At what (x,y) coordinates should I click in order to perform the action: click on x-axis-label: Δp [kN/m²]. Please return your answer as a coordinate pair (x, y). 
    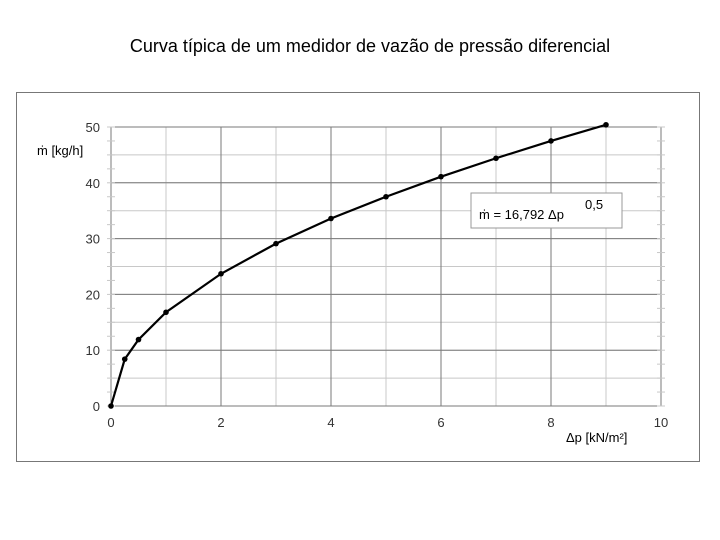
    Looking at the image, I should click on (596, 437).